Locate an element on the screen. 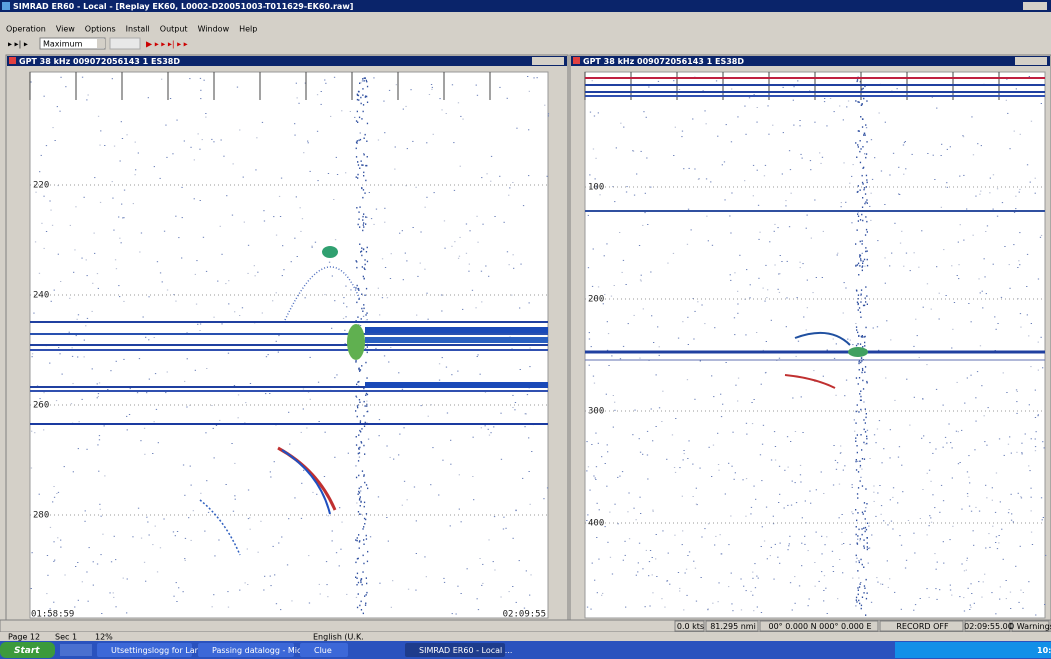 The height and width of the screenshot is (659, 1051). menu-item: Options is located at coordinates (100, 29).